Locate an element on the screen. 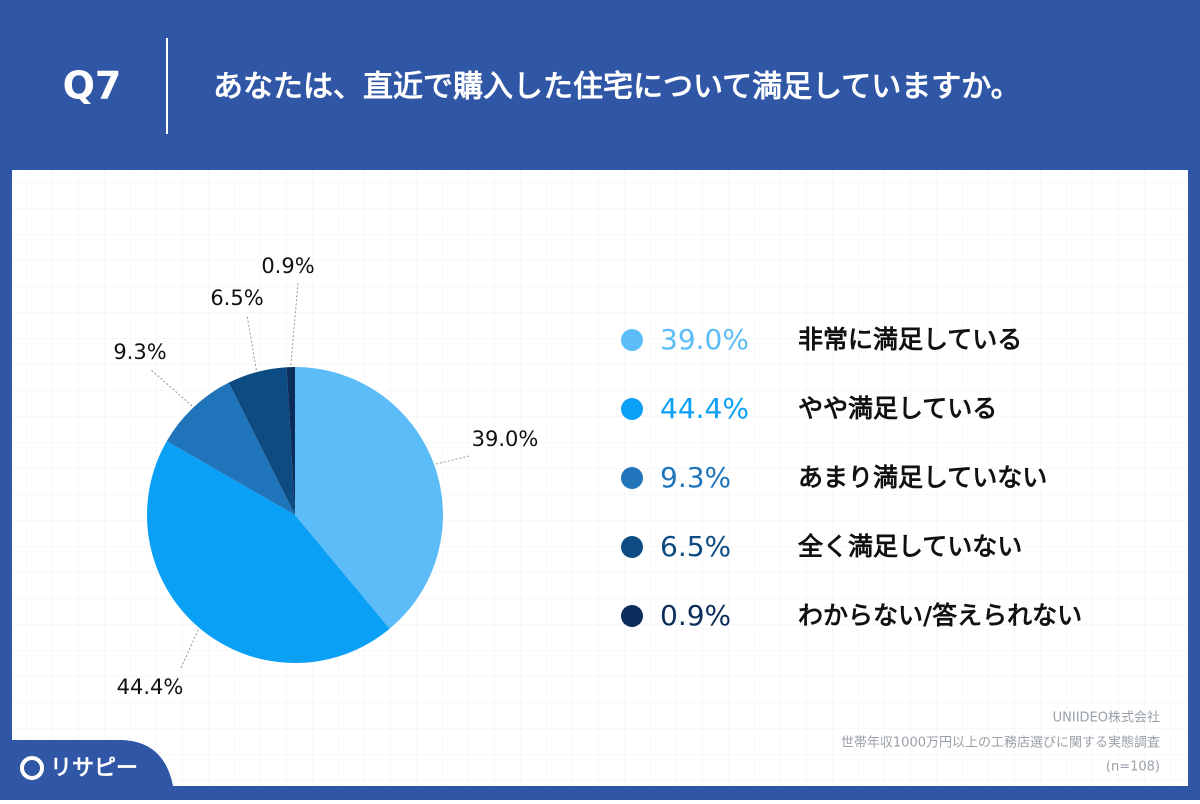 Image resolution: width=1200 pixels, height=804 pixels. legend-value: 39.0% is located at coordinates (704, 339).